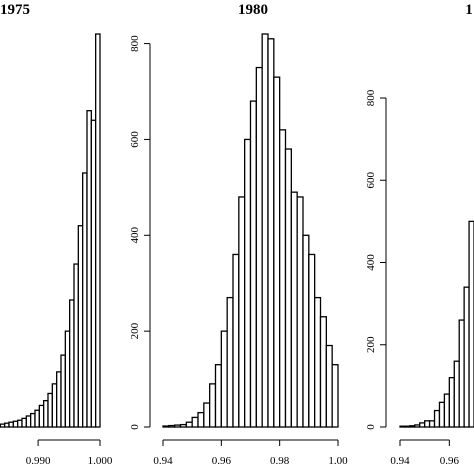 The height and width of the screenshot is (474, 474). Describe the element at coordinates (253, 10) in the screenshot. I see `panel-title: 1980` at that location.